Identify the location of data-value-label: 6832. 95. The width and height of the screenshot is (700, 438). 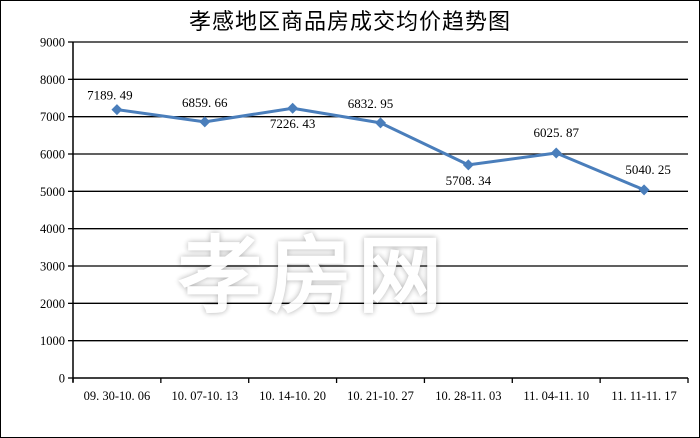
(371, 103).